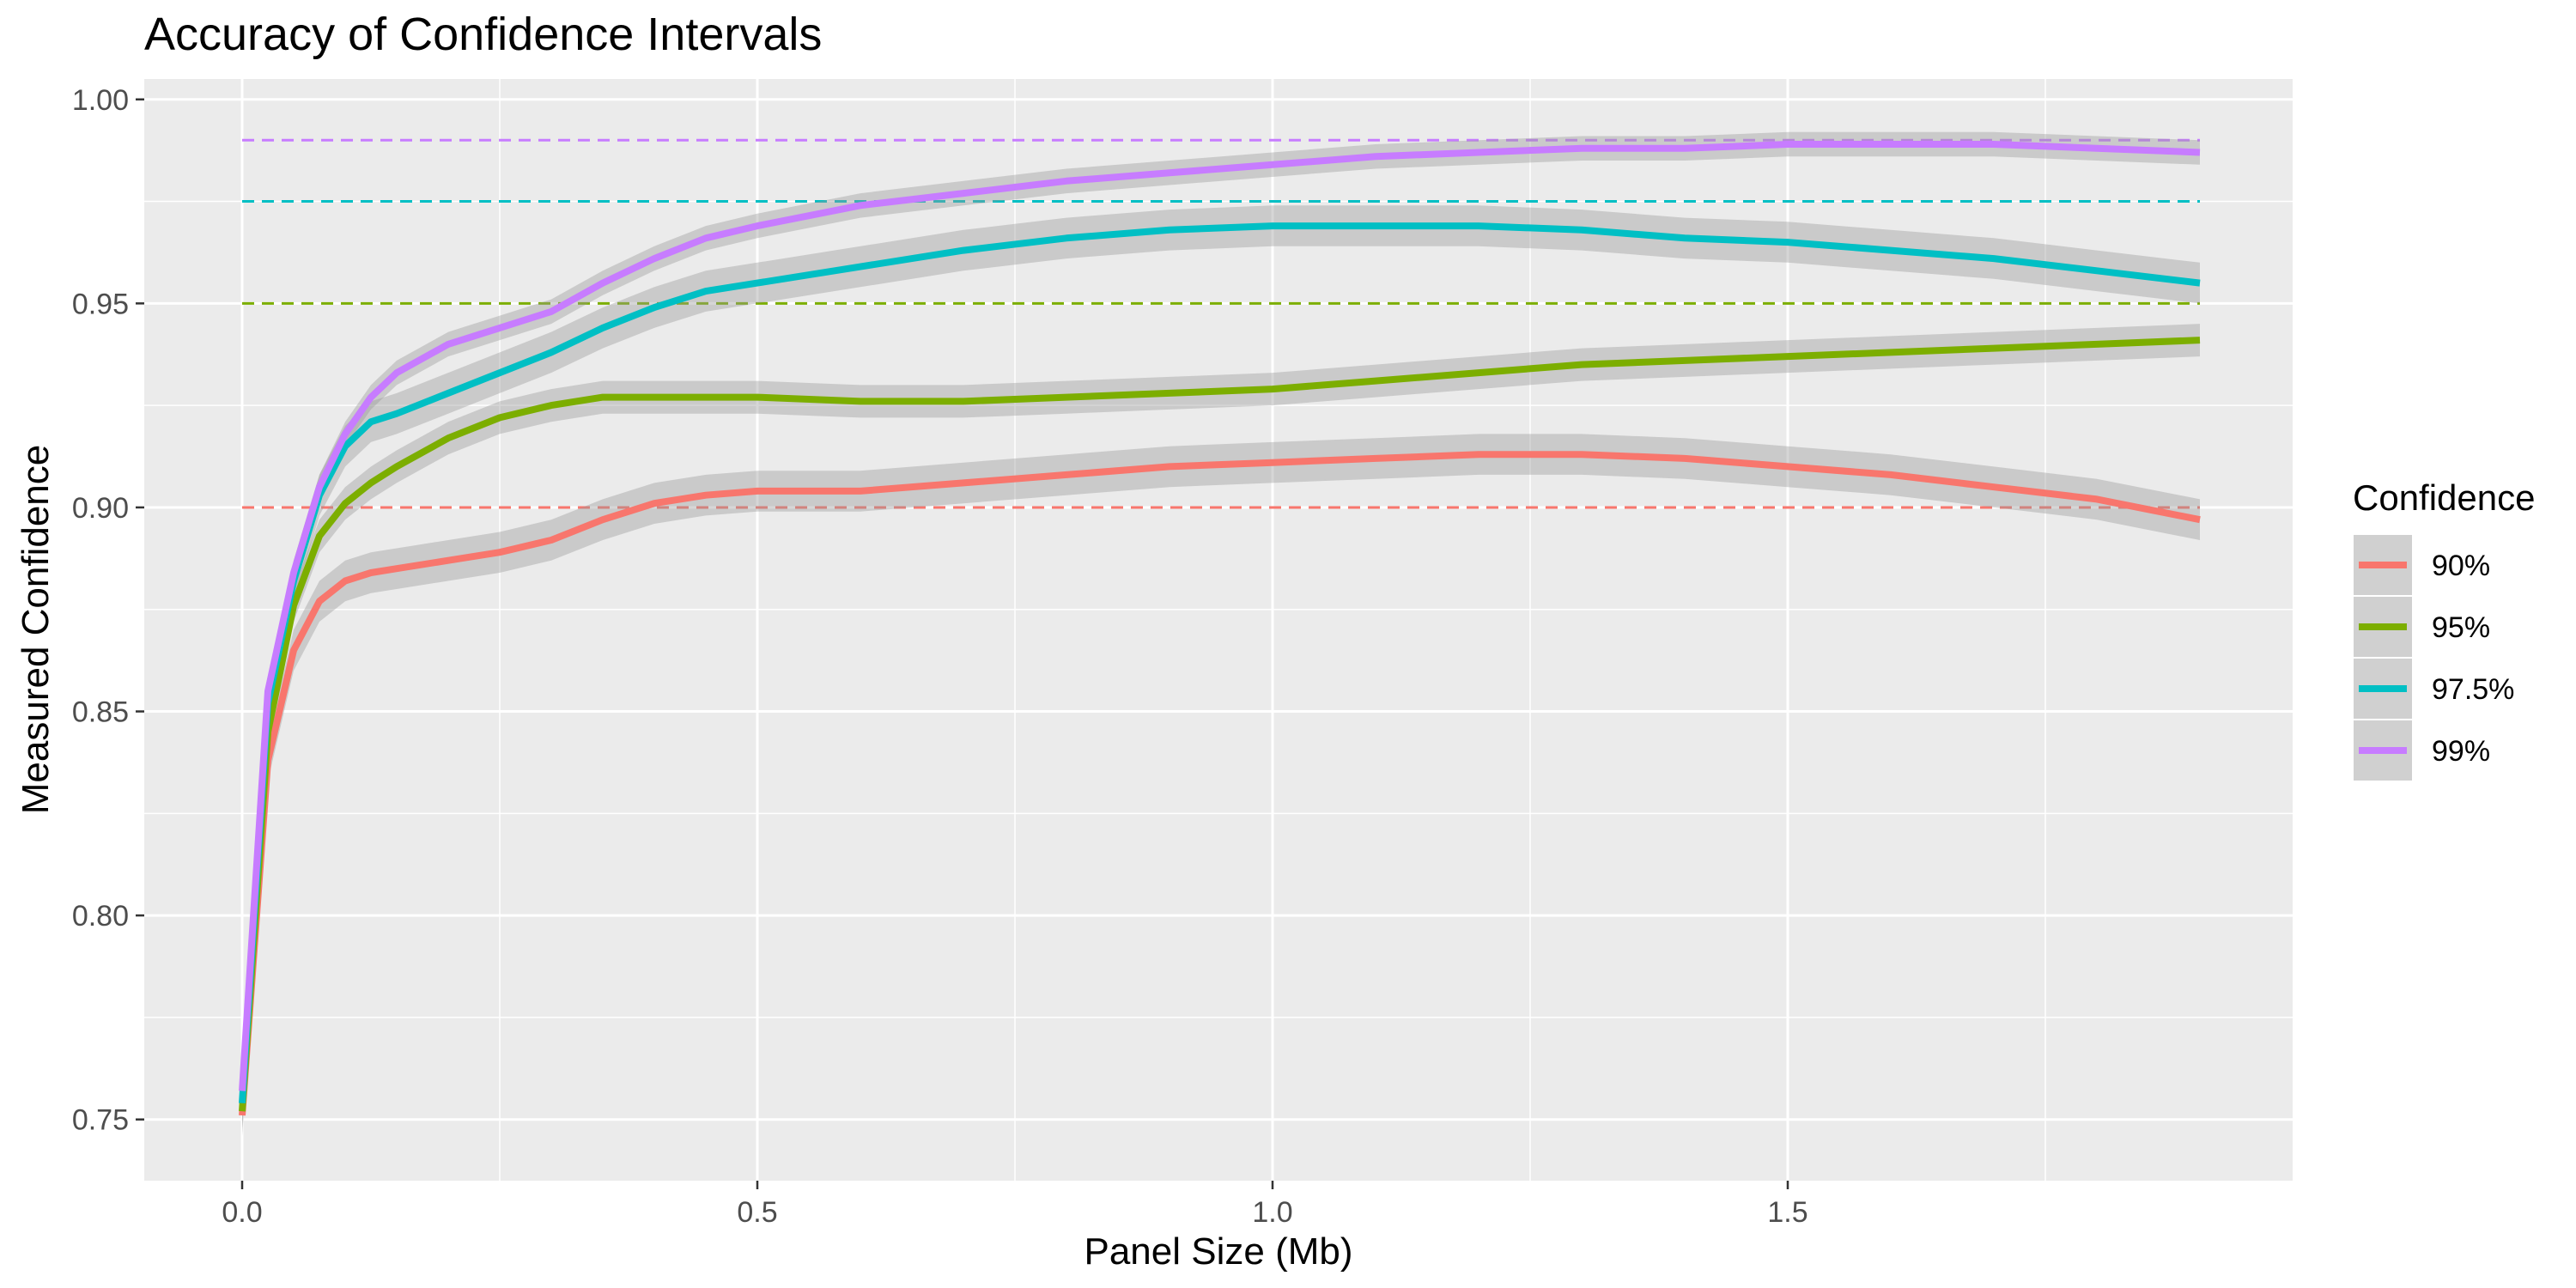 The image size is (2576, 1288). What do you see at coordinates (757, 1213) in the screenshot?
I see `x-tick-label: 0.5` at bounding box center [757, 1213].